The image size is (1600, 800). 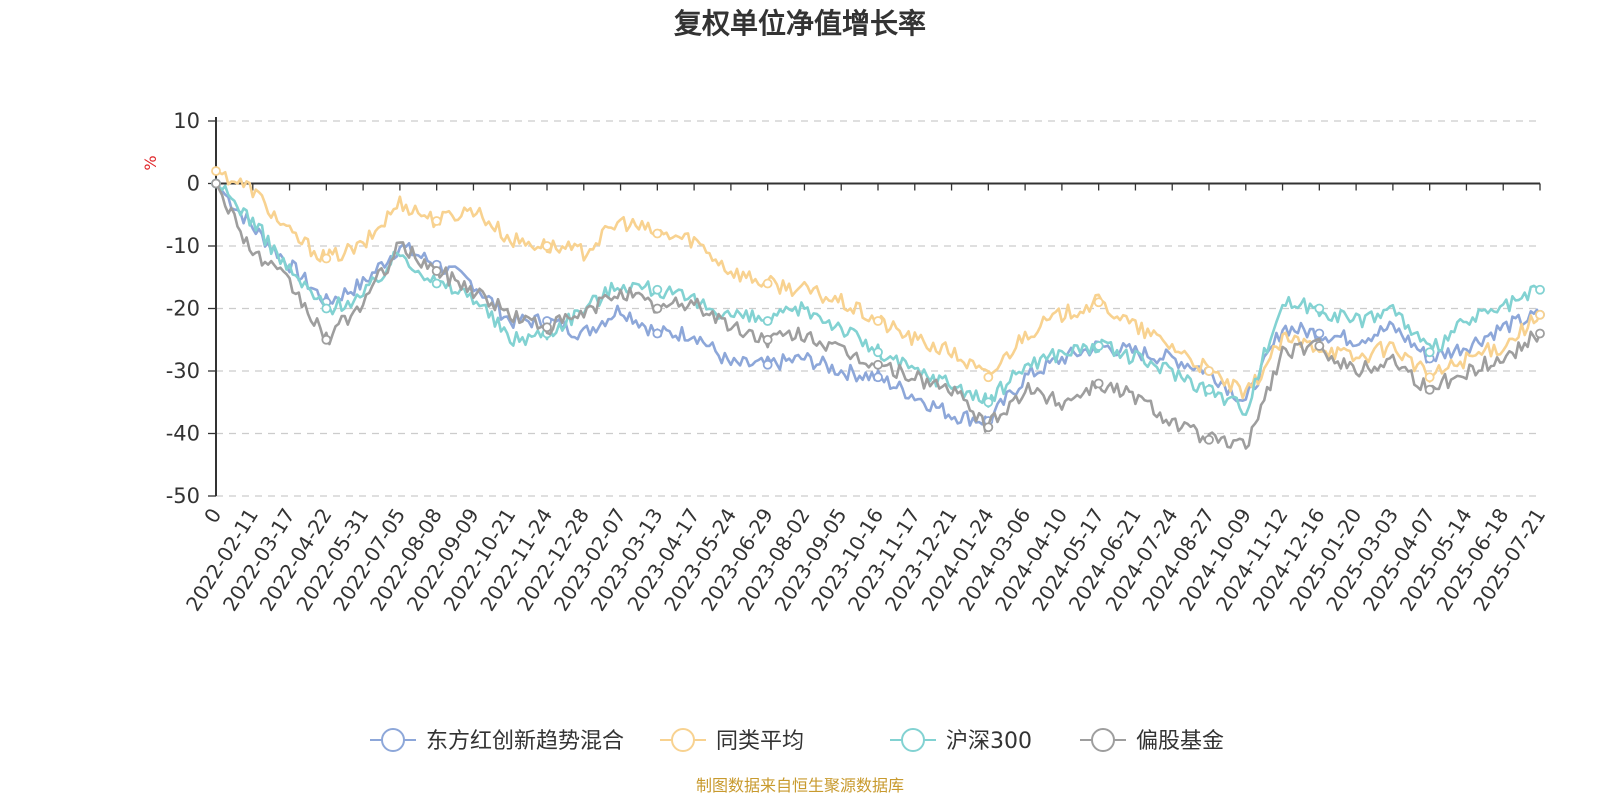 What do you see at coordinates (800, 23) in the screenshot?
I see `chart-title: 复权单位净值增长率` at bounding box center [800, 23].